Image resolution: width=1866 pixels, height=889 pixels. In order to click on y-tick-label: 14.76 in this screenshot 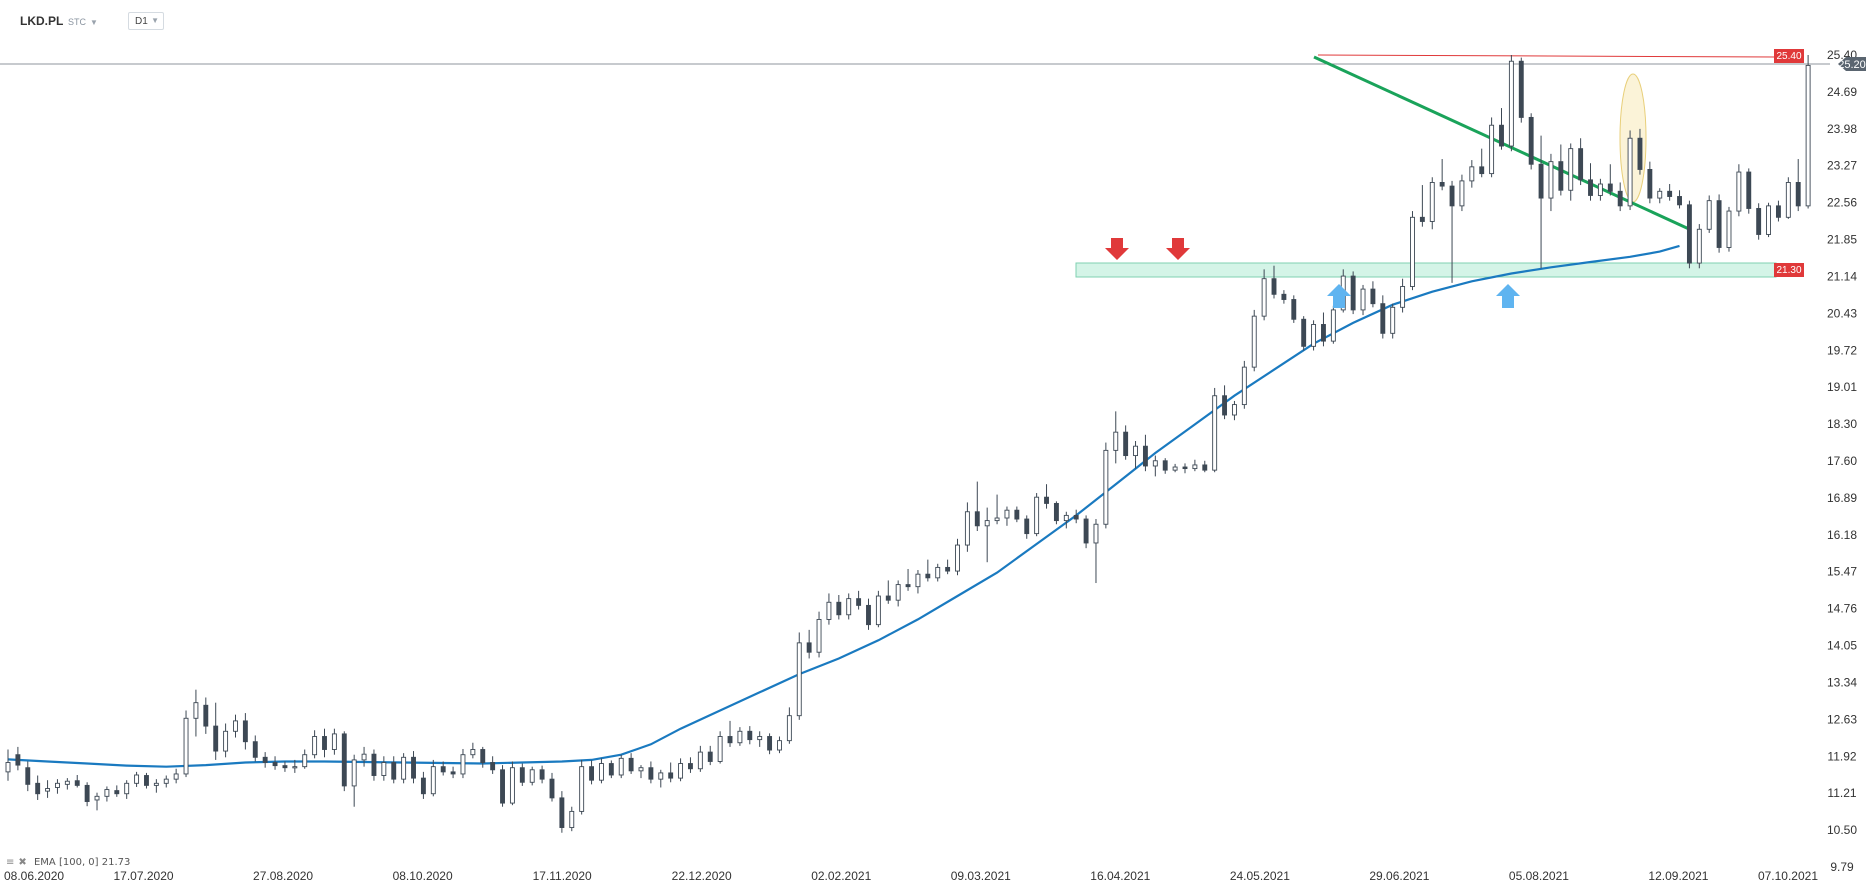, I will do `click(1842, 609)`.